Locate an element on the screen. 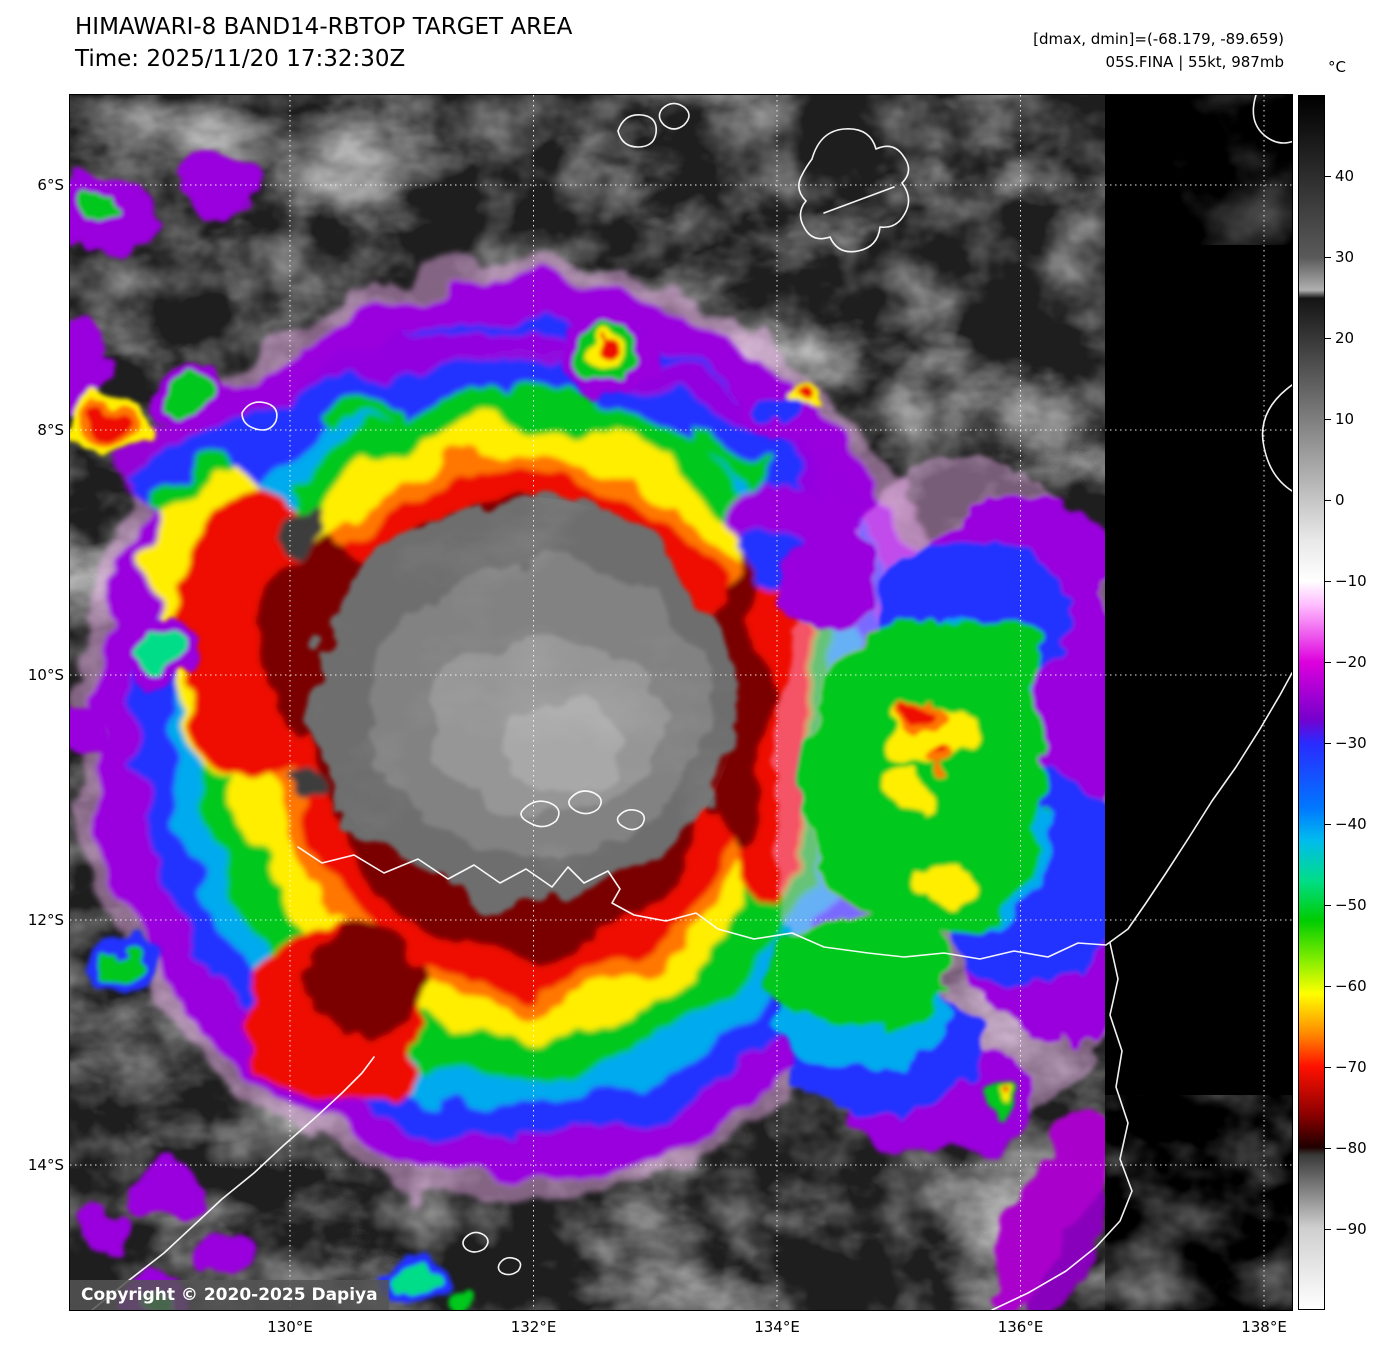  page-title: HIMAWARI-8 BAND14-RBTOP TARGET AREA is located at coordinates (324, 27).